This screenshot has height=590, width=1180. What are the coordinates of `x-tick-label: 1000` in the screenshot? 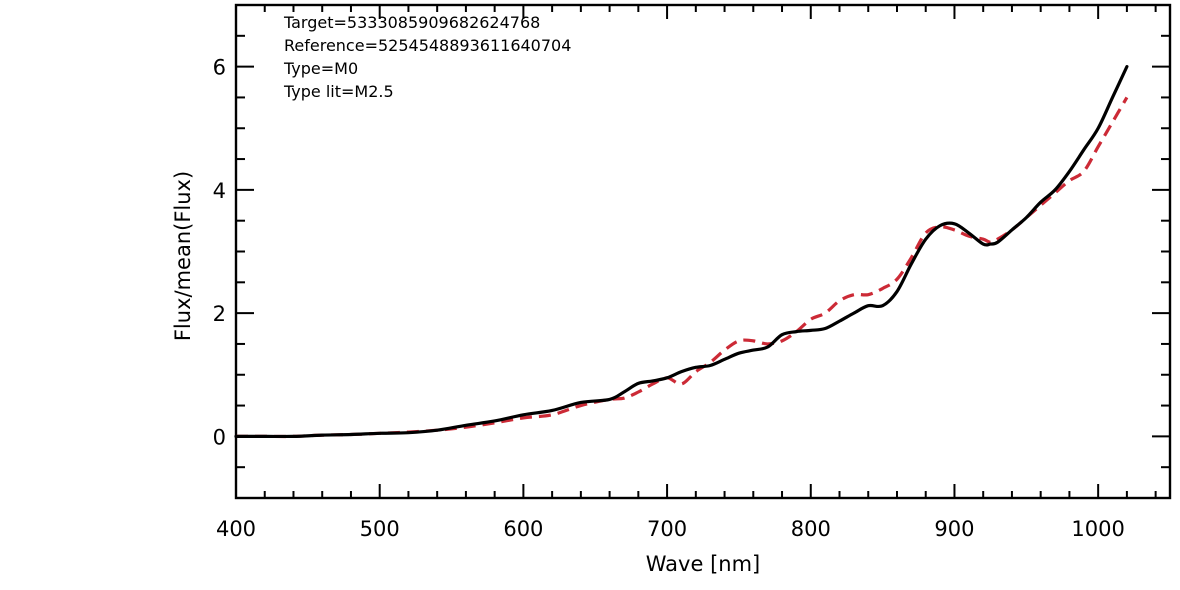 It's located at (1097, 529).